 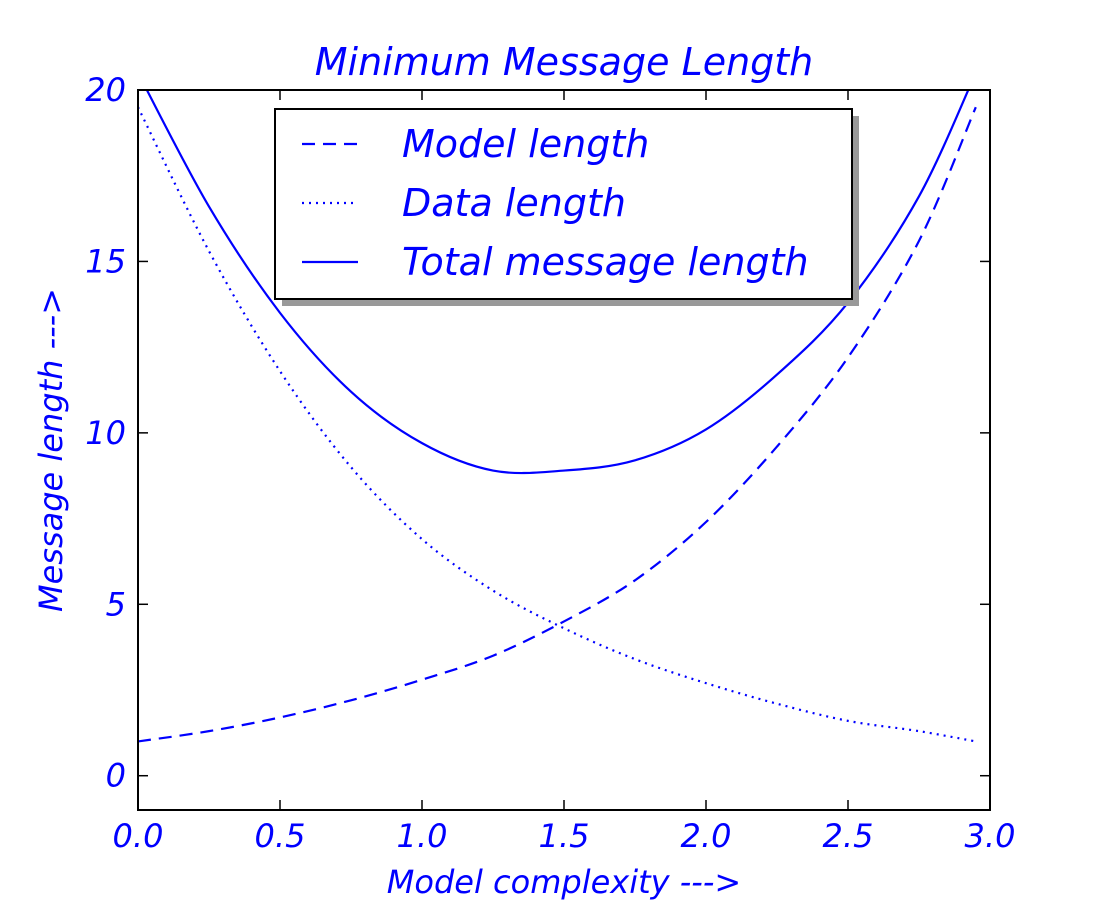 I want to click on legend-label-data-length: Data length, so click(x=514, y=203).